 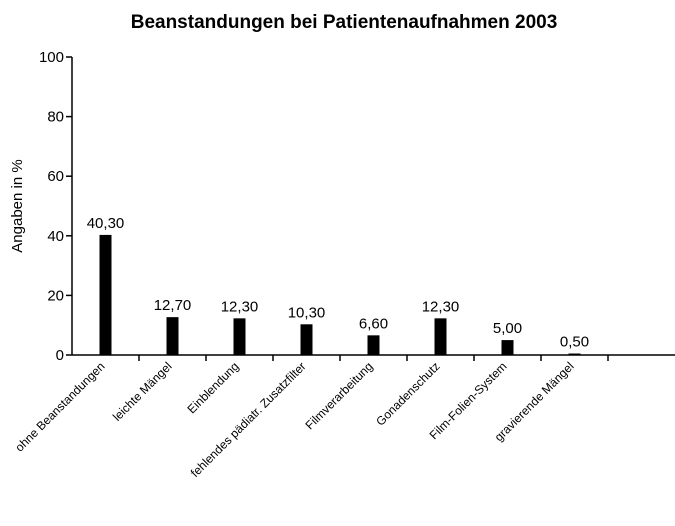 I want to click on value-label: 5,00, so click(x=507, y=328).